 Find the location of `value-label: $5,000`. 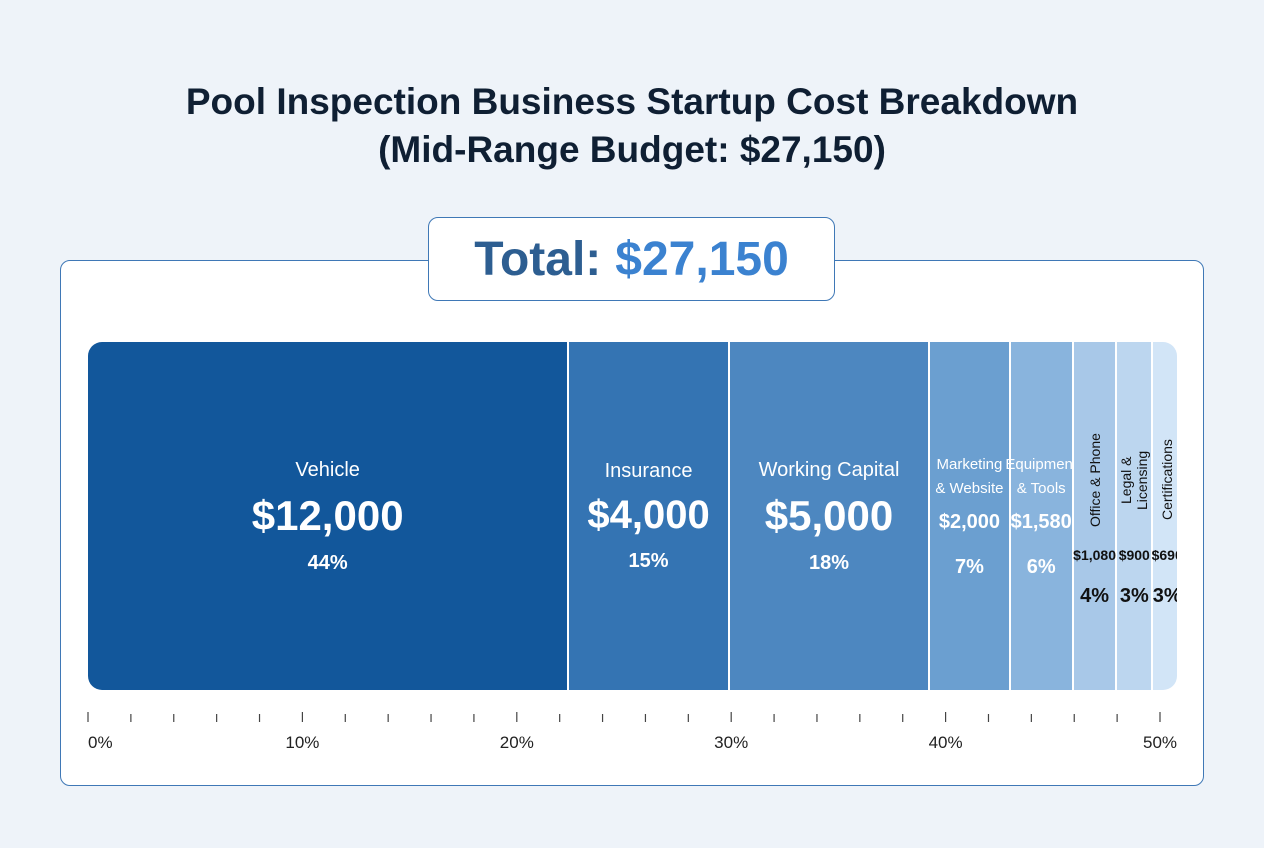

value-label: $5,000 is located at coordinates (829, 515).